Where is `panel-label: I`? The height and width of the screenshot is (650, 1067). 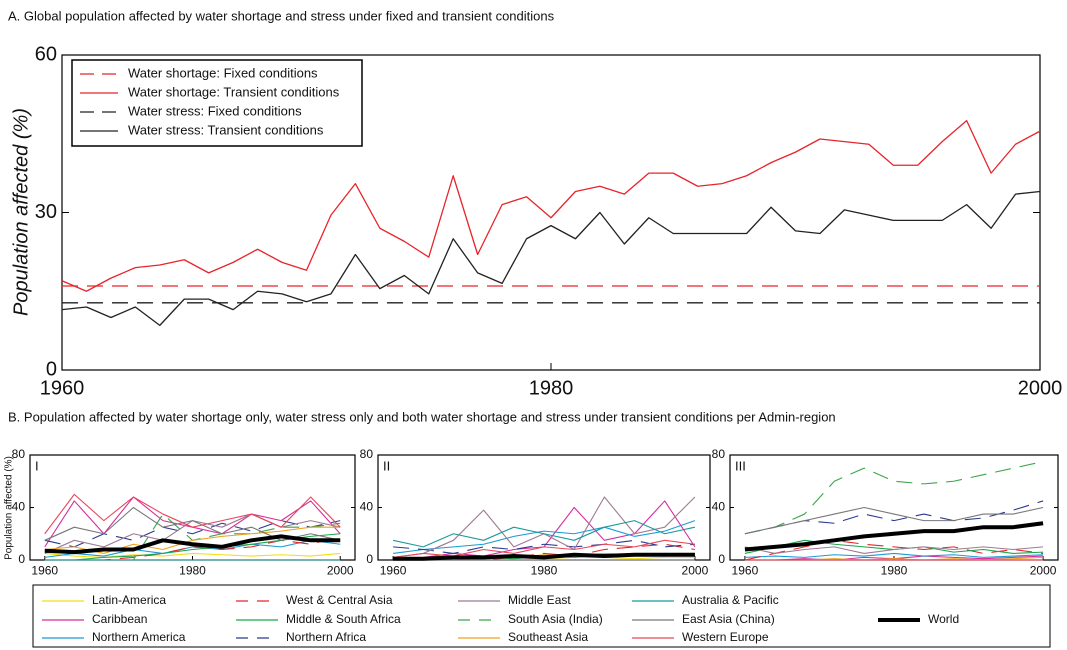
panel-label: I is located at coordinates (37, 465).